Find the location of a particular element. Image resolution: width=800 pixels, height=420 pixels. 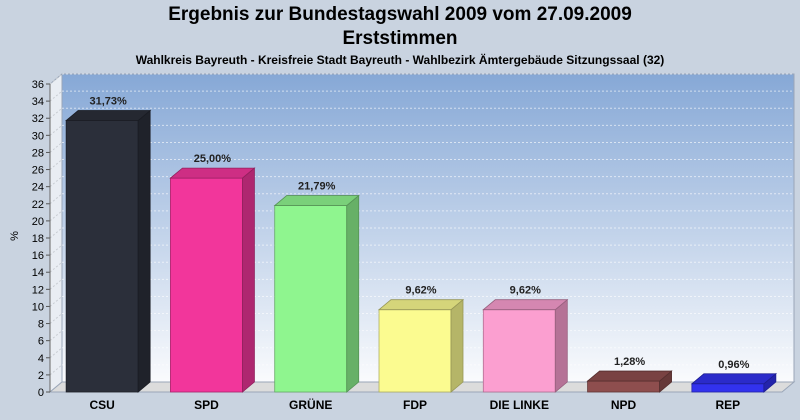

x-tick-label: FDP is located at coordinates (415, 405).